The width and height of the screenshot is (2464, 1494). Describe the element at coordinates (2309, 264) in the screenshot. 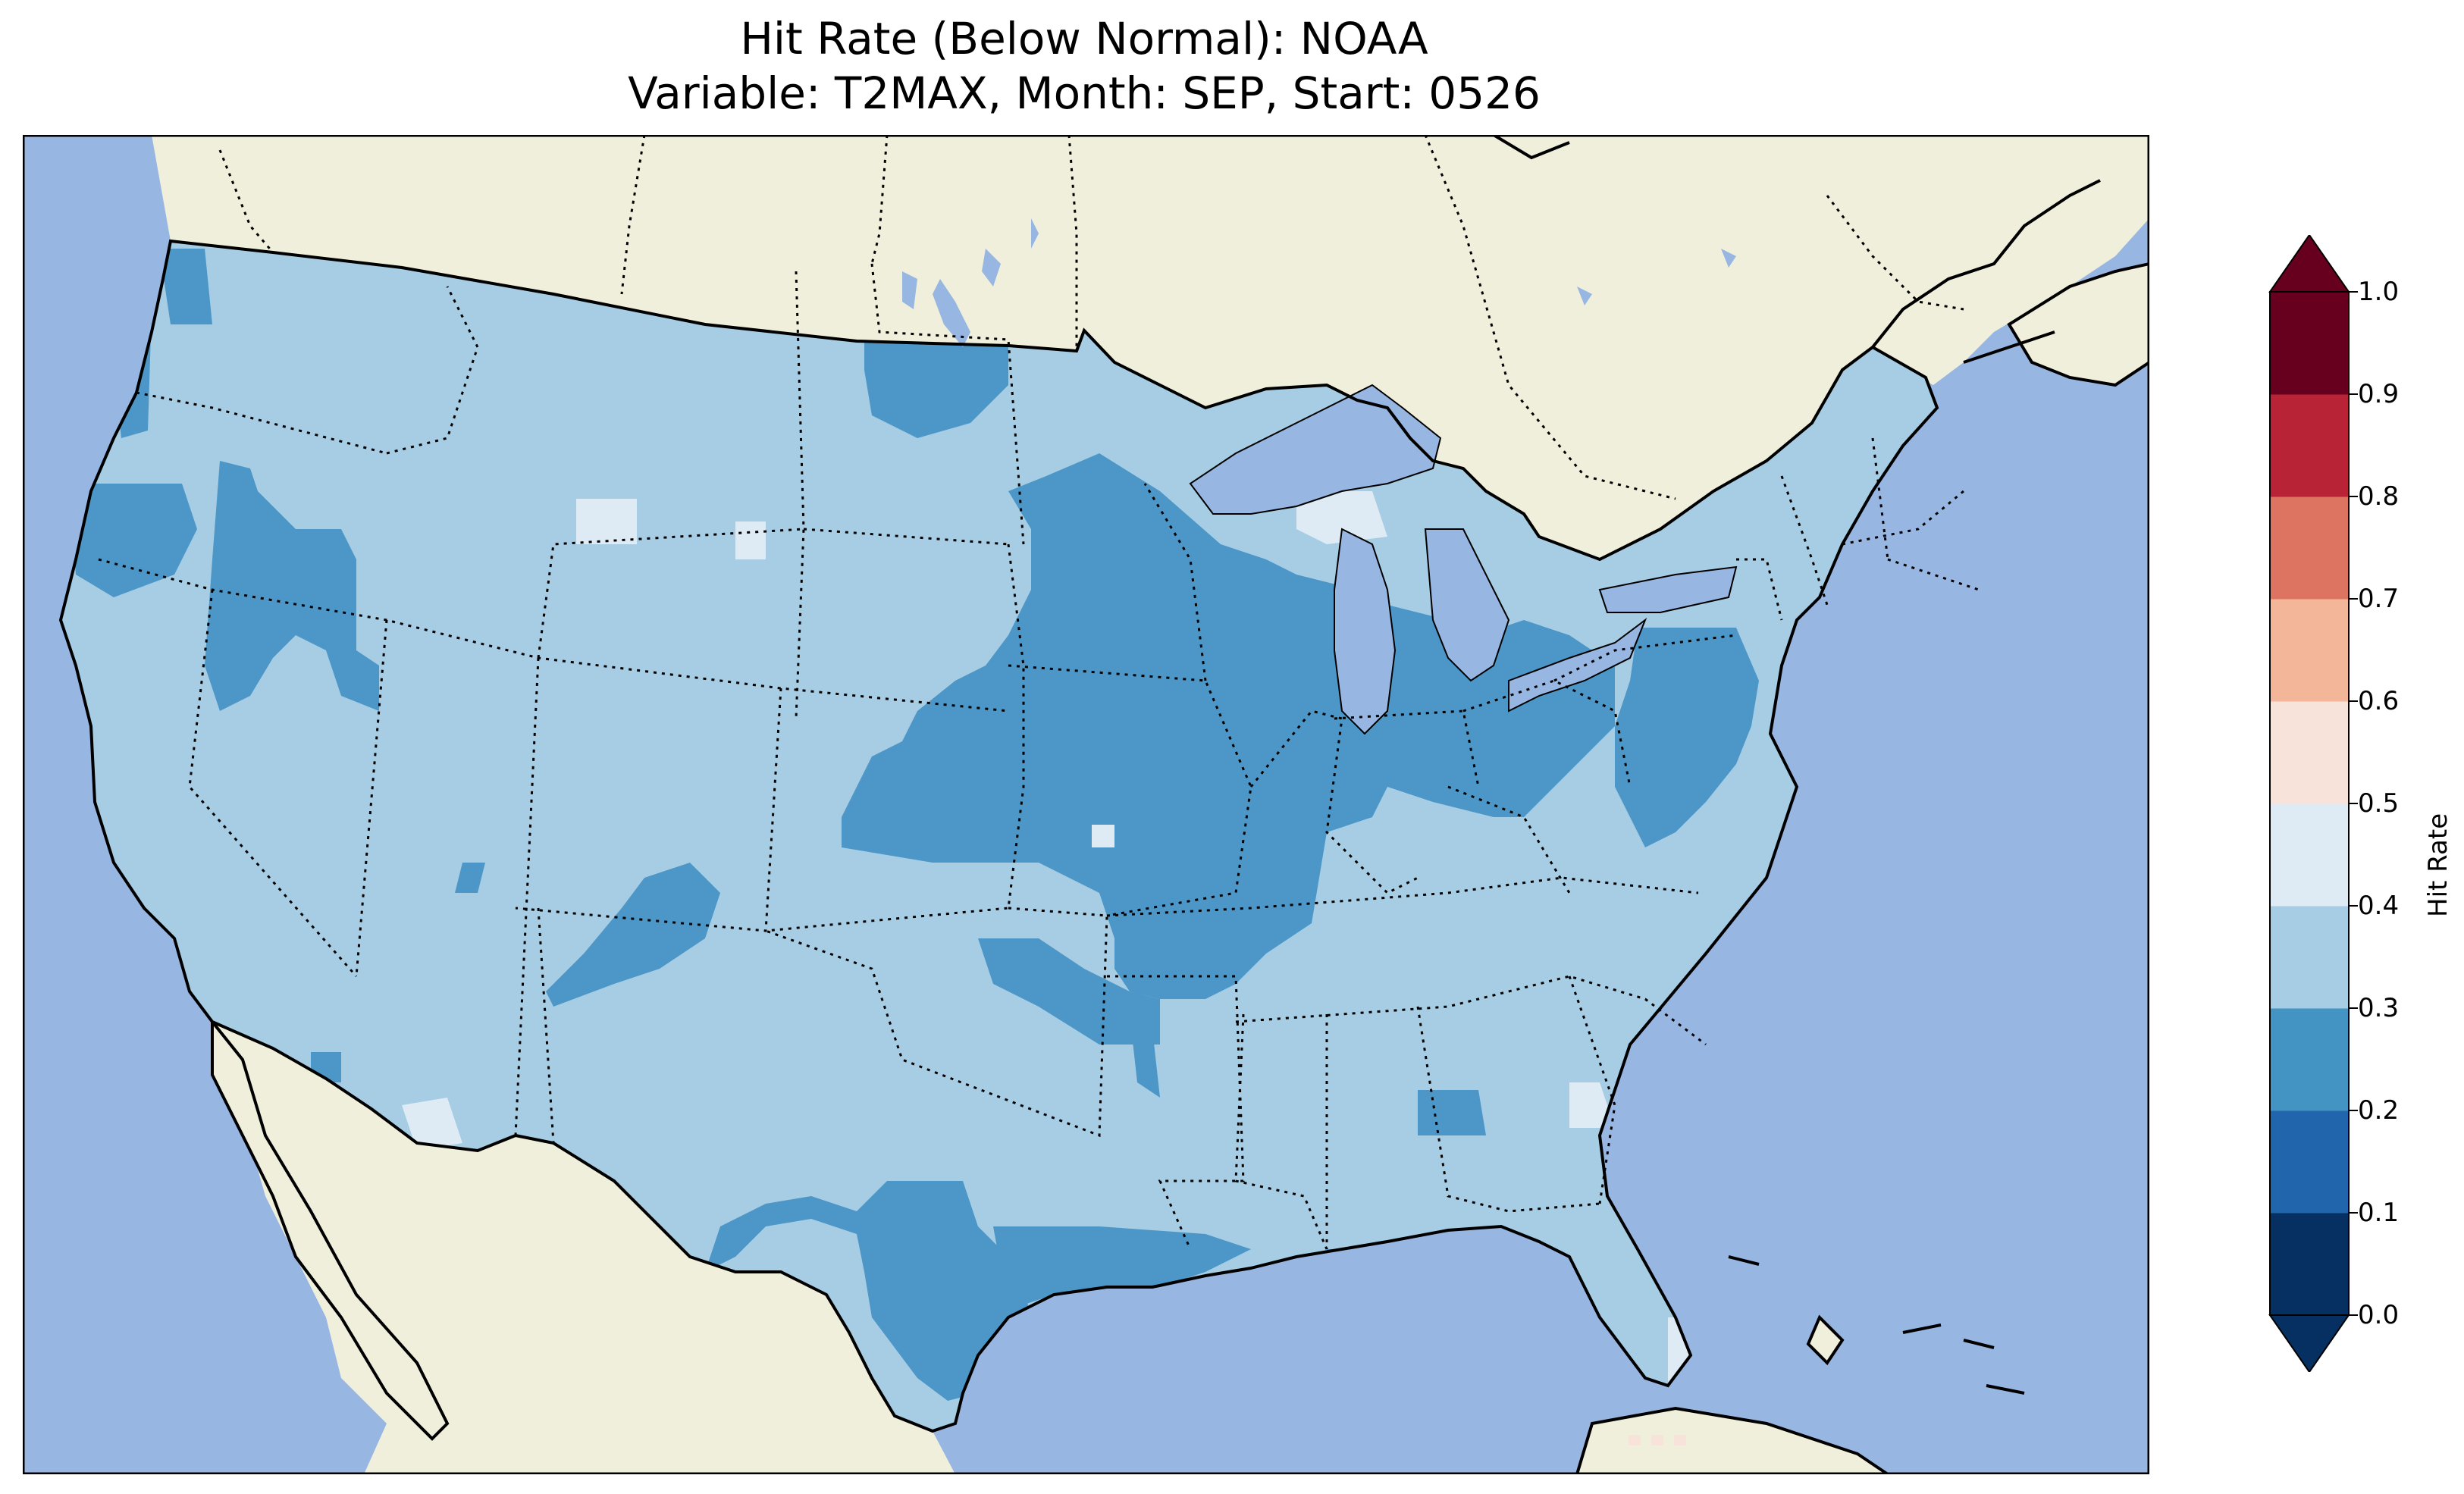

I see `colorbar-extend-top` at that location.